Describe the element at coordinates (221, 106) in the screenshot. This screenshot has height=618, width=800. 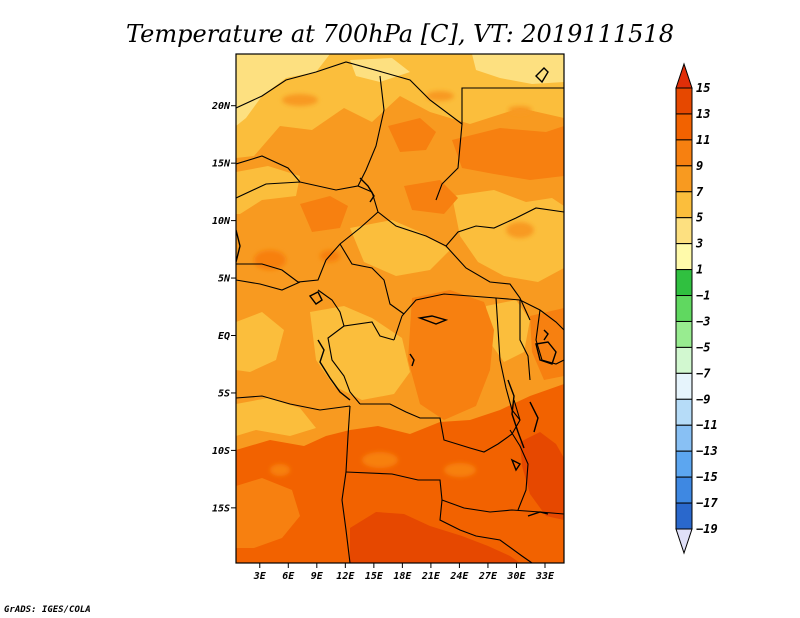
I see `y-tick-label: 20N` at that location.